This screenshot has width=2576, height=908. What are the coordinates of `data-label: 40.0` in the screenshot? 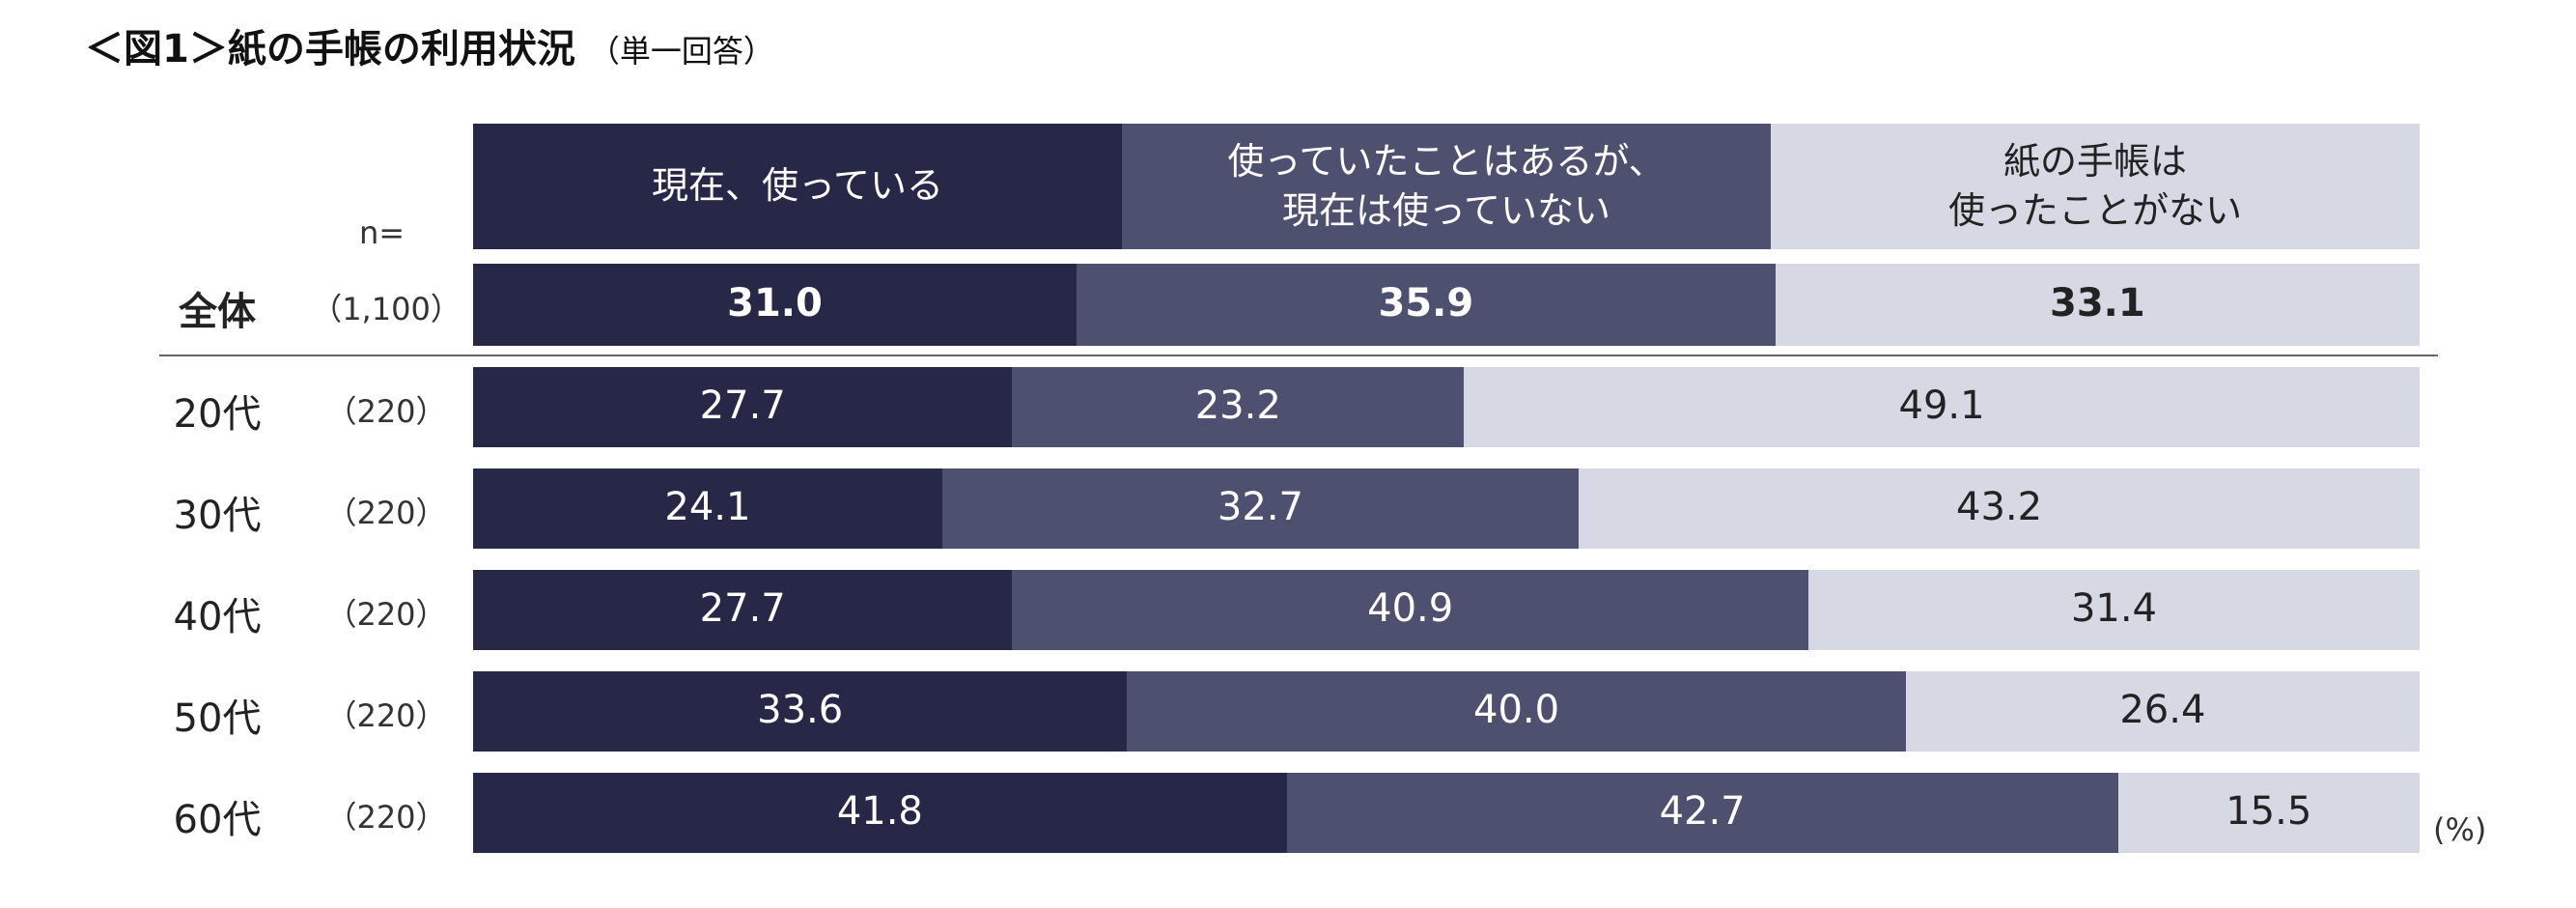 It's located at (1517, 709).